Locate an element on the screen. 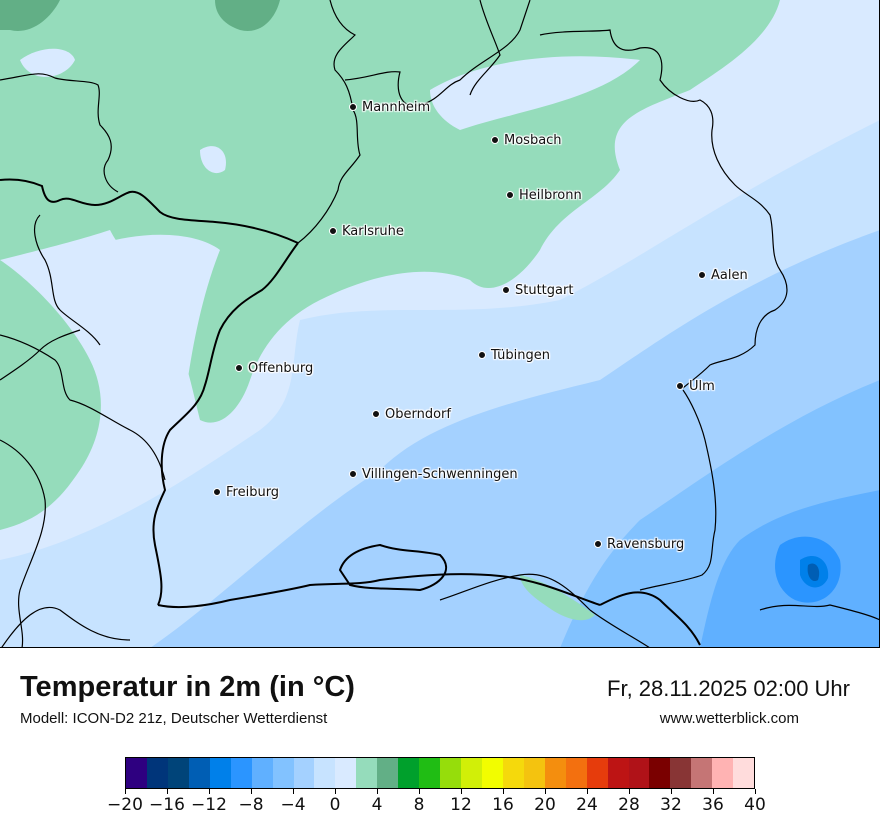 The image size is (880, 830). tick-label: 4 is located at coordinates (377, 805).